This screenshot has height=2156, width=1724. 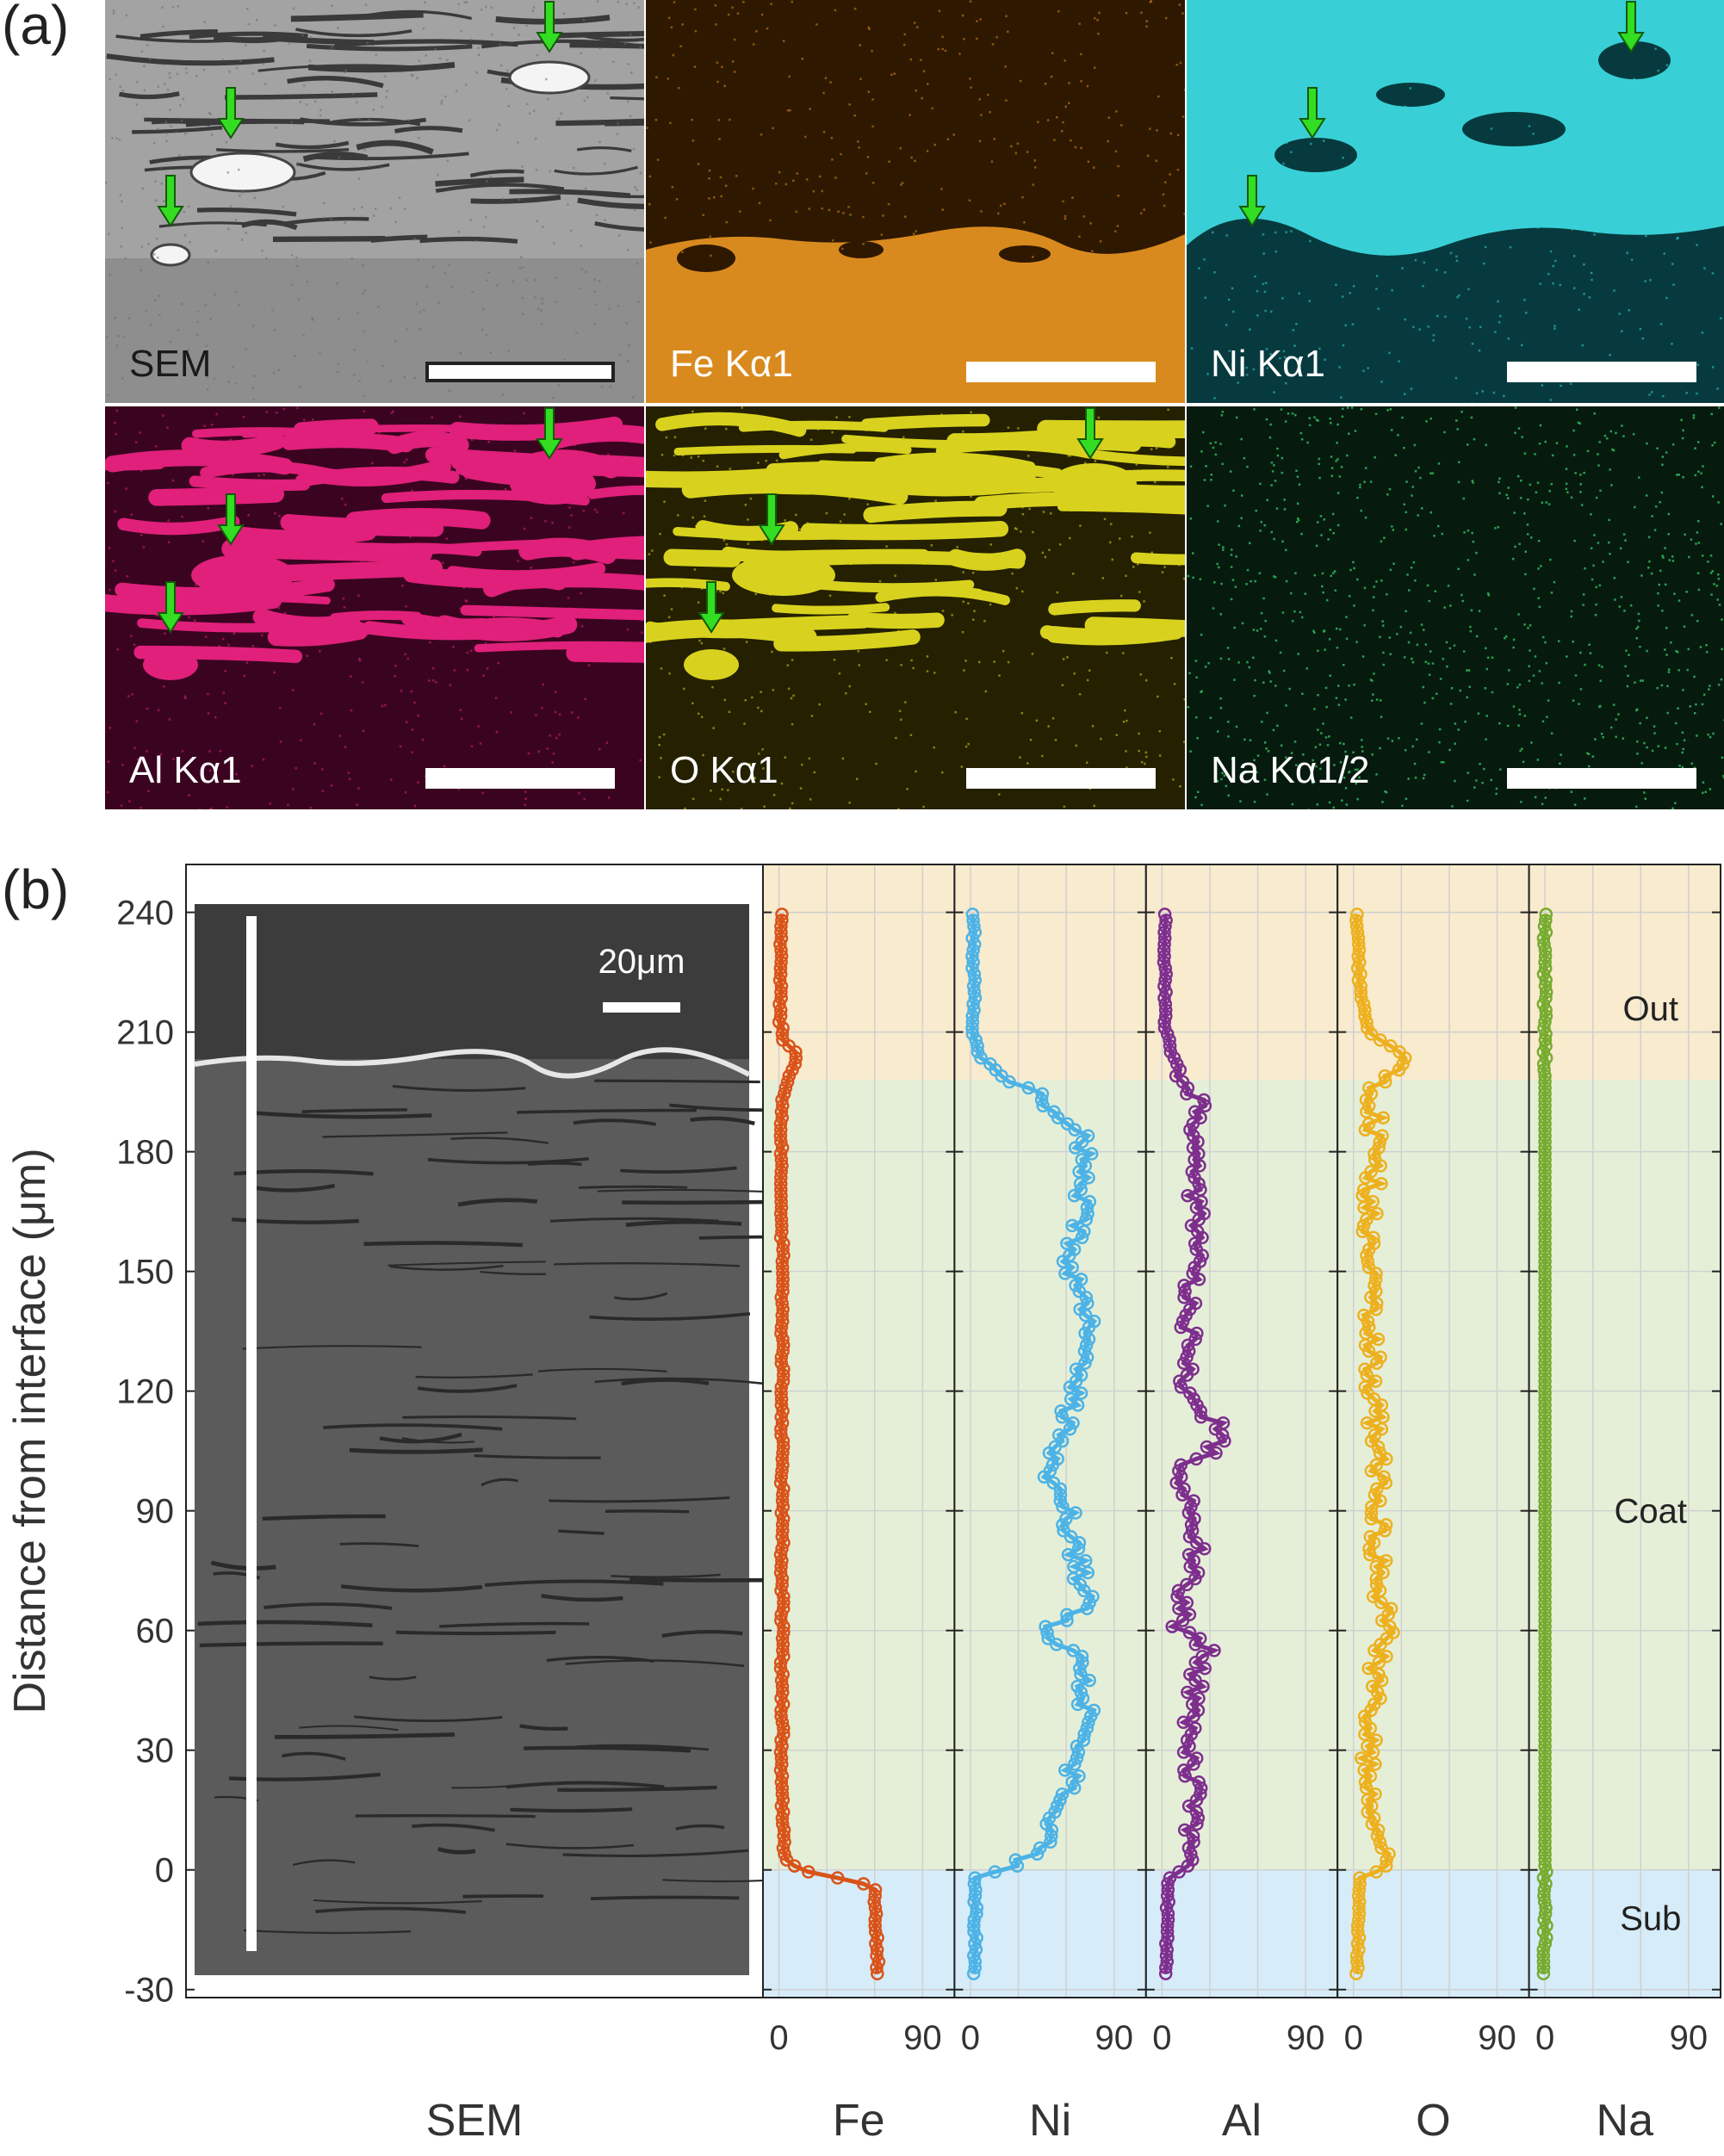 I want to click on panel-a-label: (a), so click(x=36, y=28).